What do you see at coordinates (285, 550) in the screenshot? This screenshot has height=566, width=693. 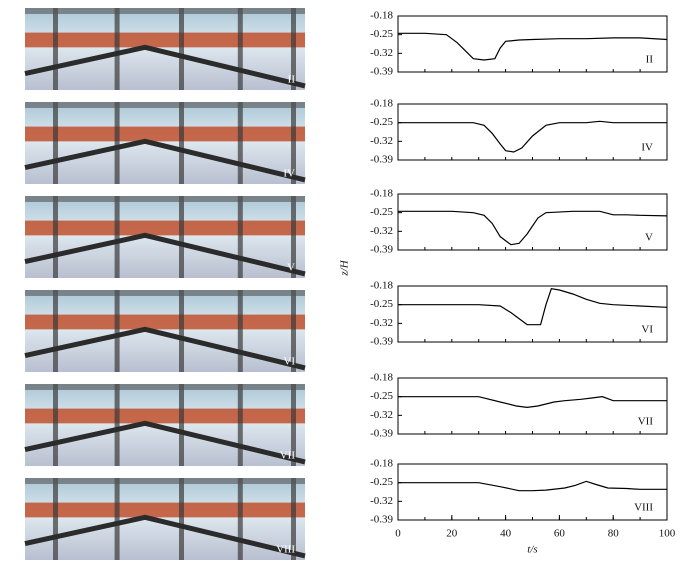 I see `photo-label: VIII` at bounding box center [285, 550].